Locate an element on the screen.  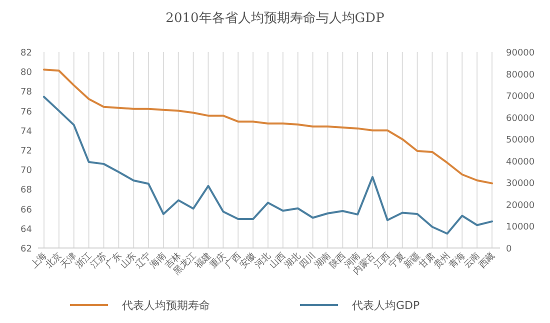
y-tick-label: 76 is located at coordinates (26, 112).